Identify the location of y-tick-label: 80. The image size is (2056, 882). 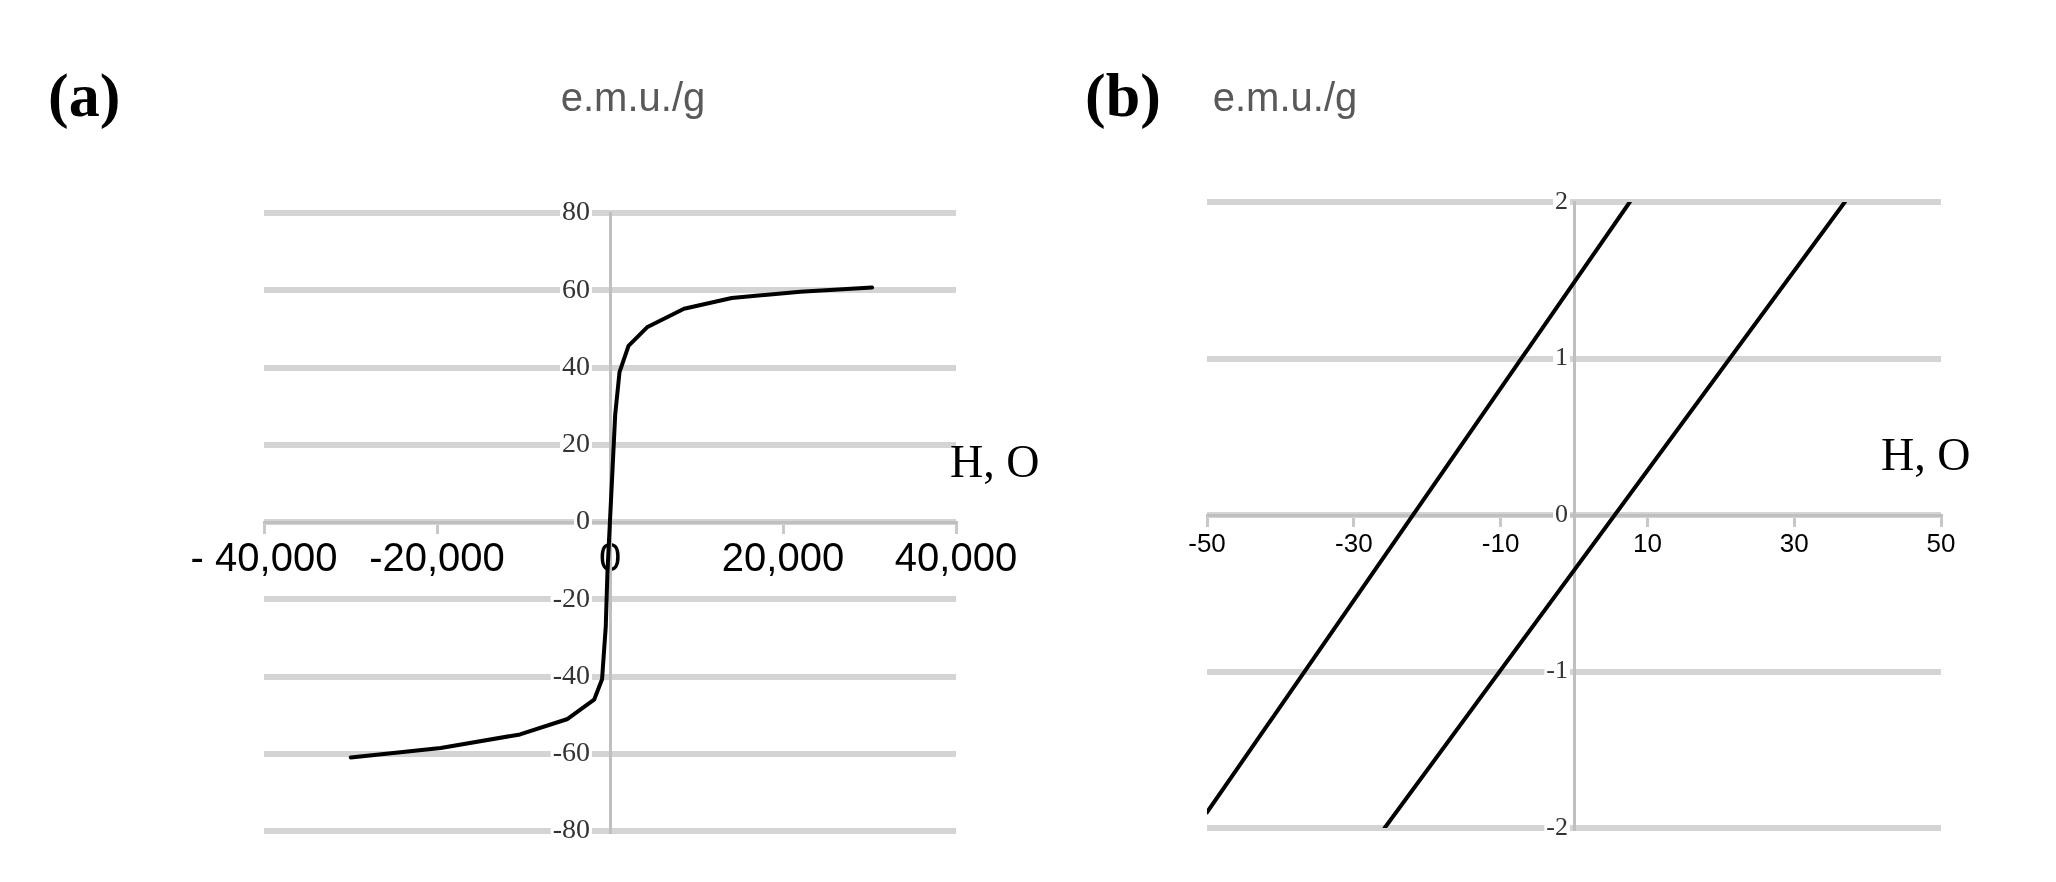
(576, 211).